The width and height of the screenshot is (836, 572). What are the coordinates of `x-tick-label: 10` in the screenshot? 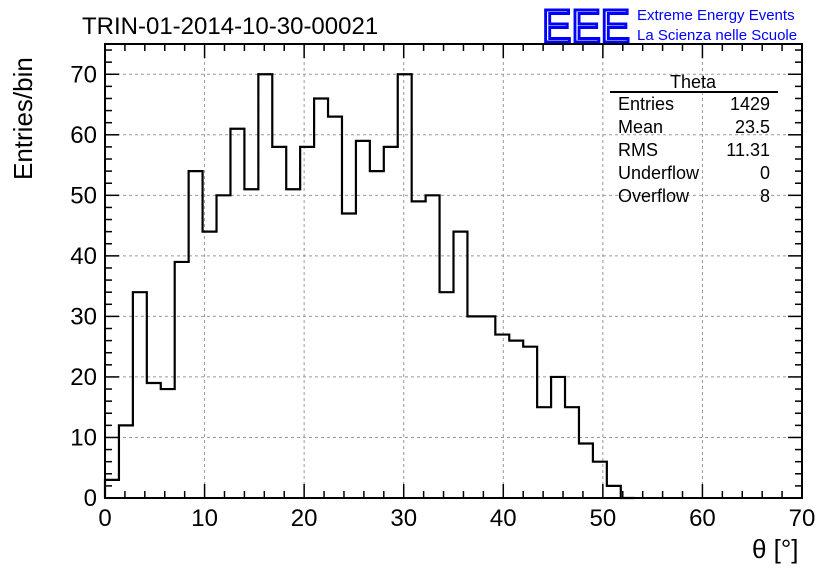 It's located at (204, 518).